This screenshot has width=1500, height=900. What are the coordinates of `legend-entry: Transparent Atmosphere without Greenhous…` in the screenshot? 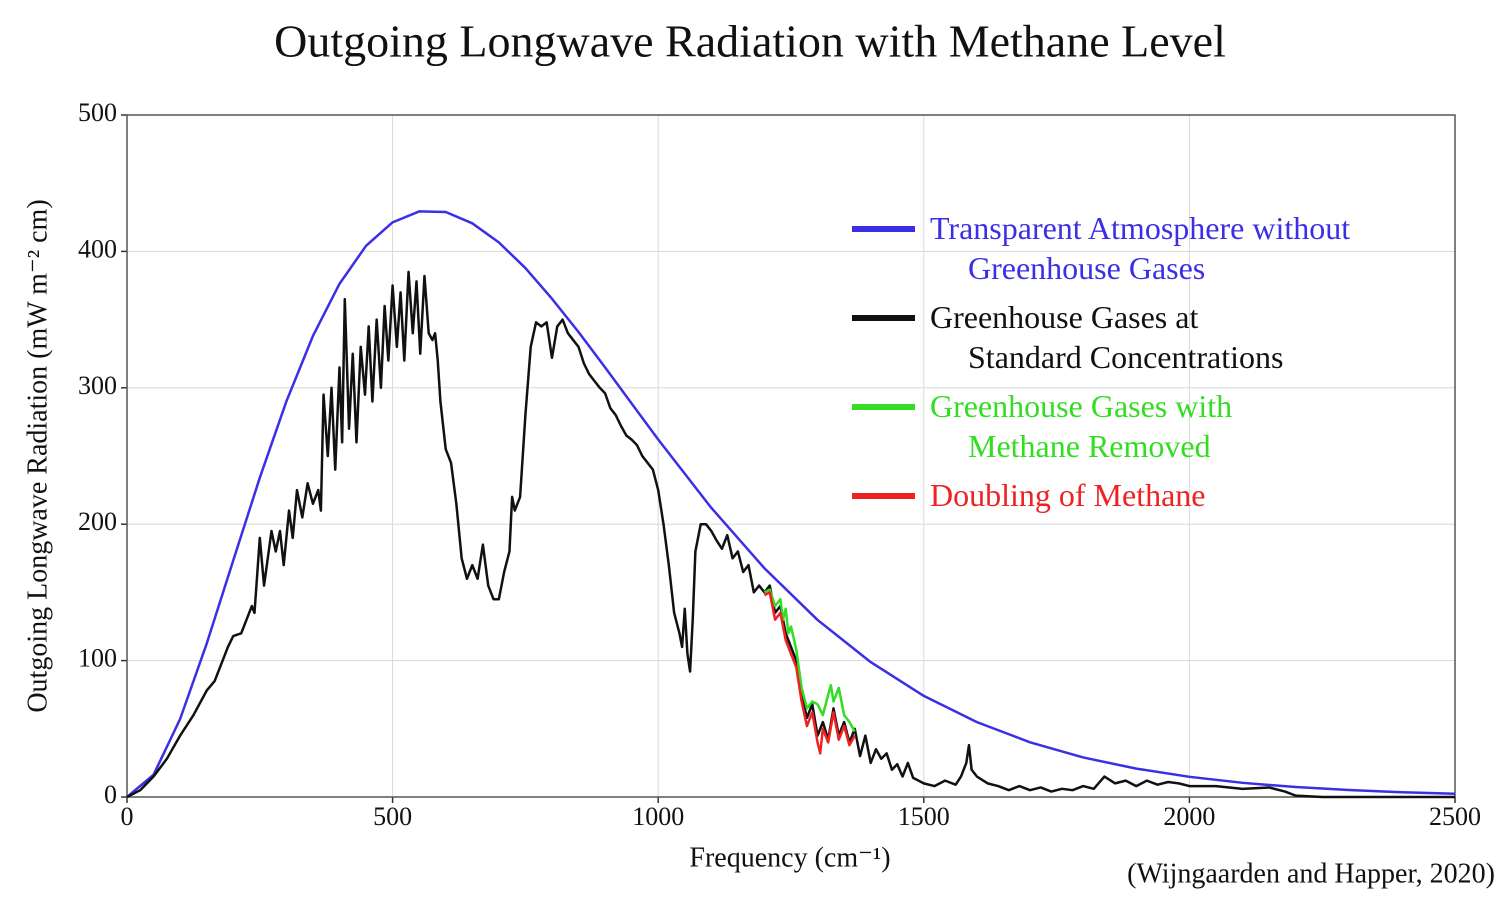 It's located at (1101, 248).